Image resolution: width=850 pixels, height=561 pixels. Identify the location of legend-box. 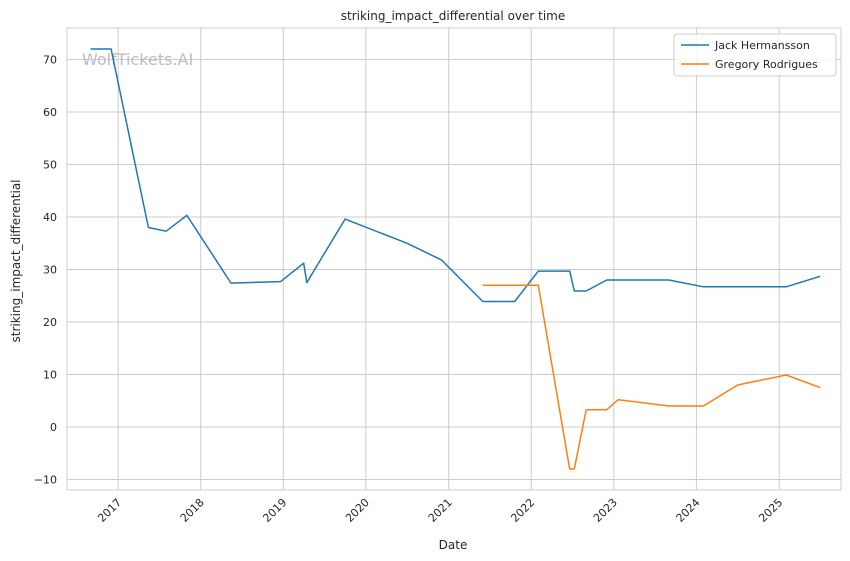
(755, 55).